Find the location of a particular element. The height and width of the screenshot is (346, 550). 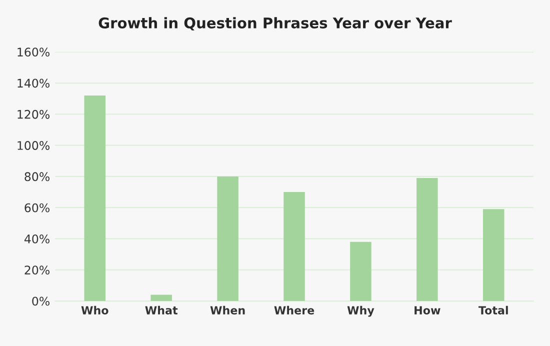

x-tick-label: Where is located at coordinates (294, 310).